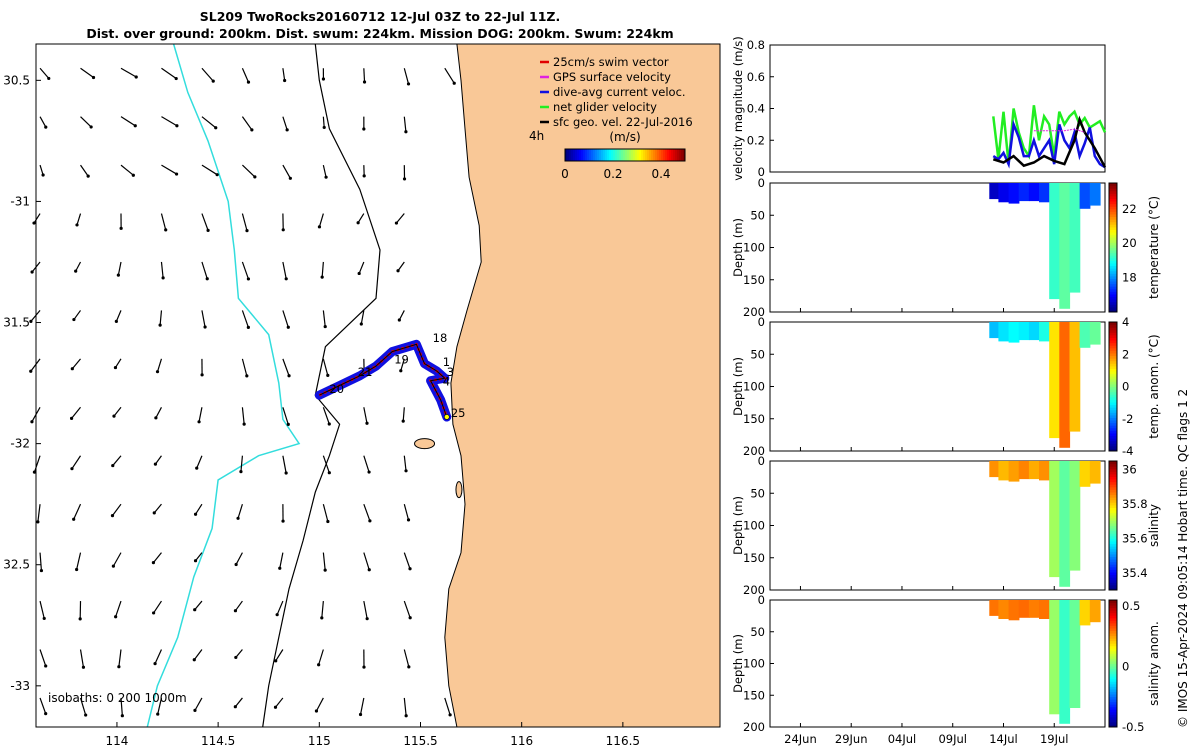  I want to click on temp_anom-ytick-label: 200, so click(754, 451).